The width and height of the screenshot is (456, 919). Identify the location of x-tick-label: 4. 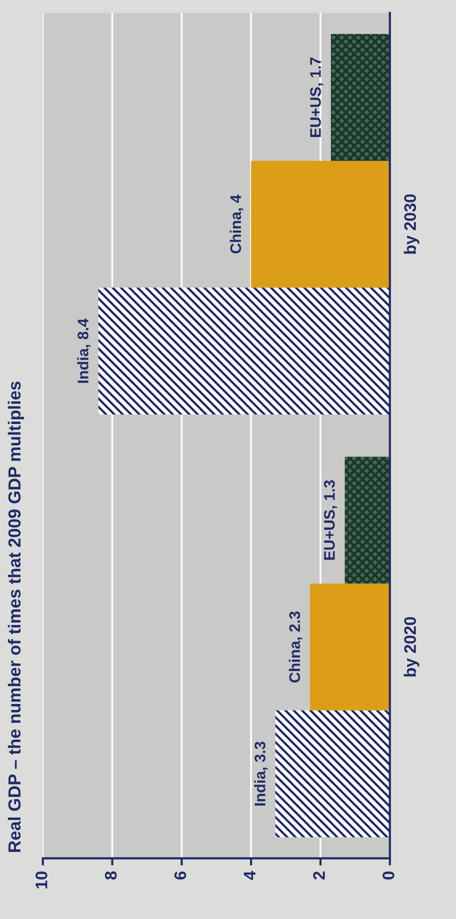
(250, 875).